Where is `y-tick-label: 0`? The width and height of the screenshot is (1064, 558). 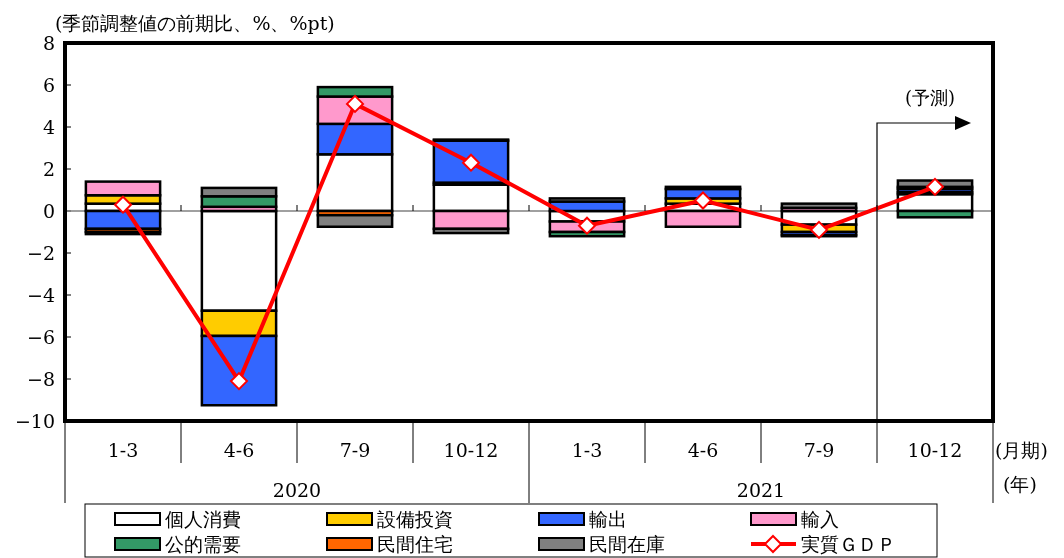 y-tick-label: 0 is located at coordinates (48, 211).